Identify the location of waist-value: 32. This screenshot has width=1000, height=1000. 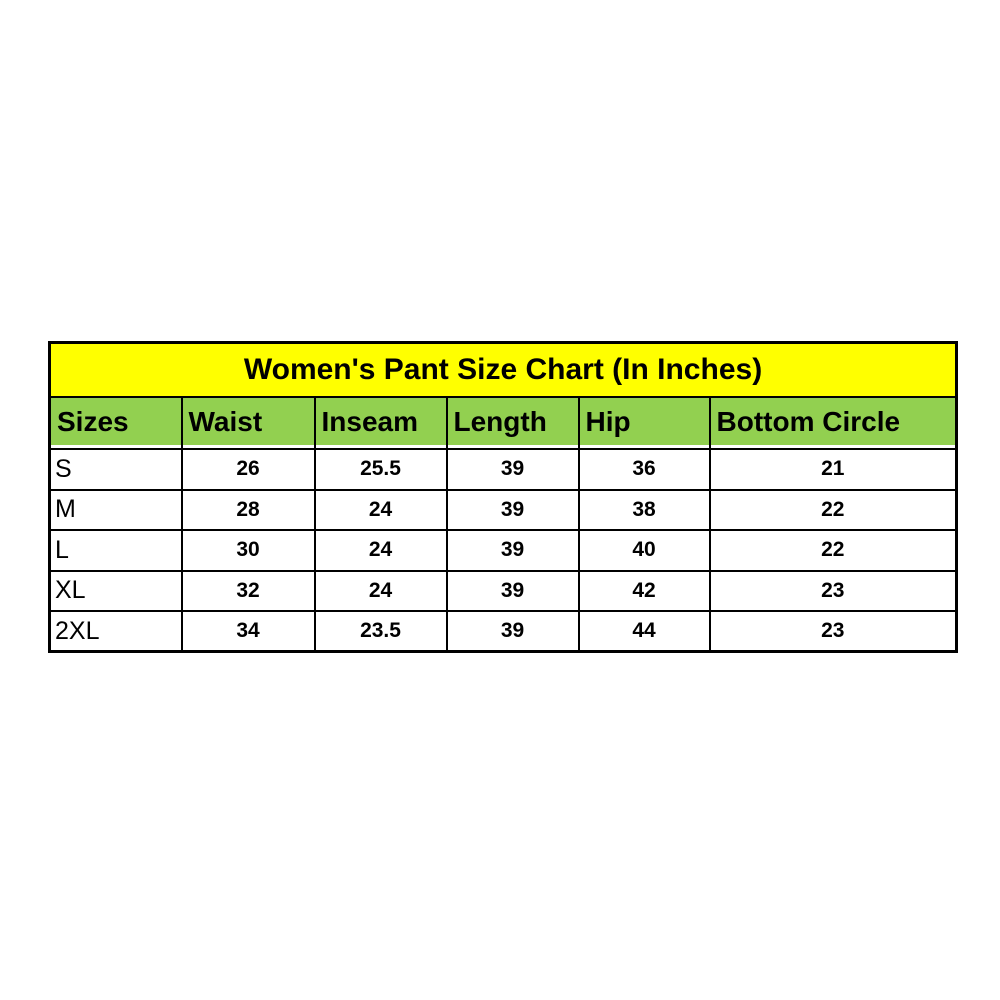
(248, 590).